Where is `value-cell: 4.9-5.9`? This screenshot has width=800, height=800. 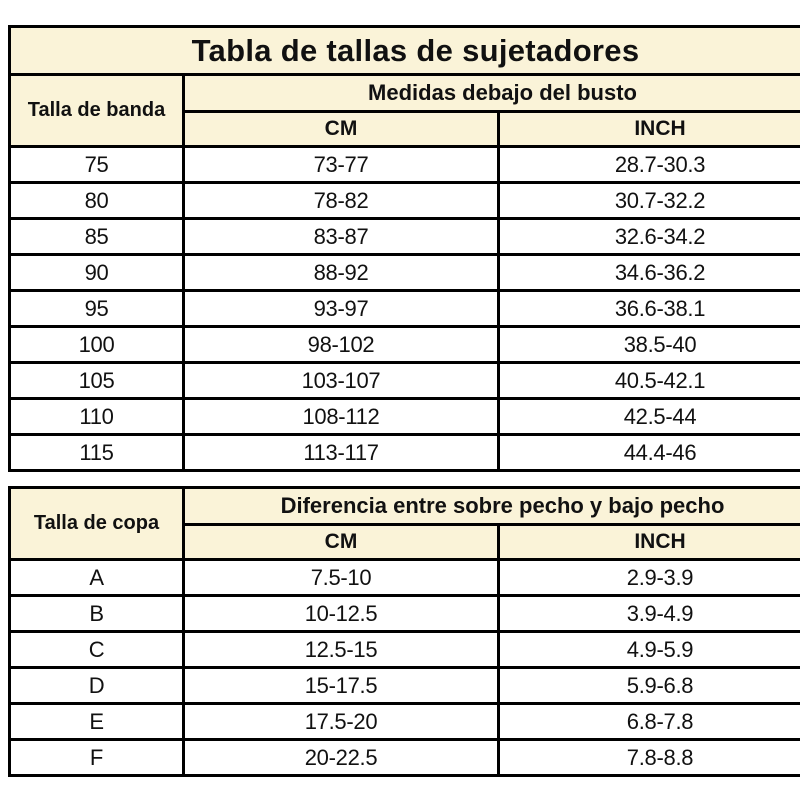 value-cell: 4.9-5.9 is located at coordinates (648, 649).